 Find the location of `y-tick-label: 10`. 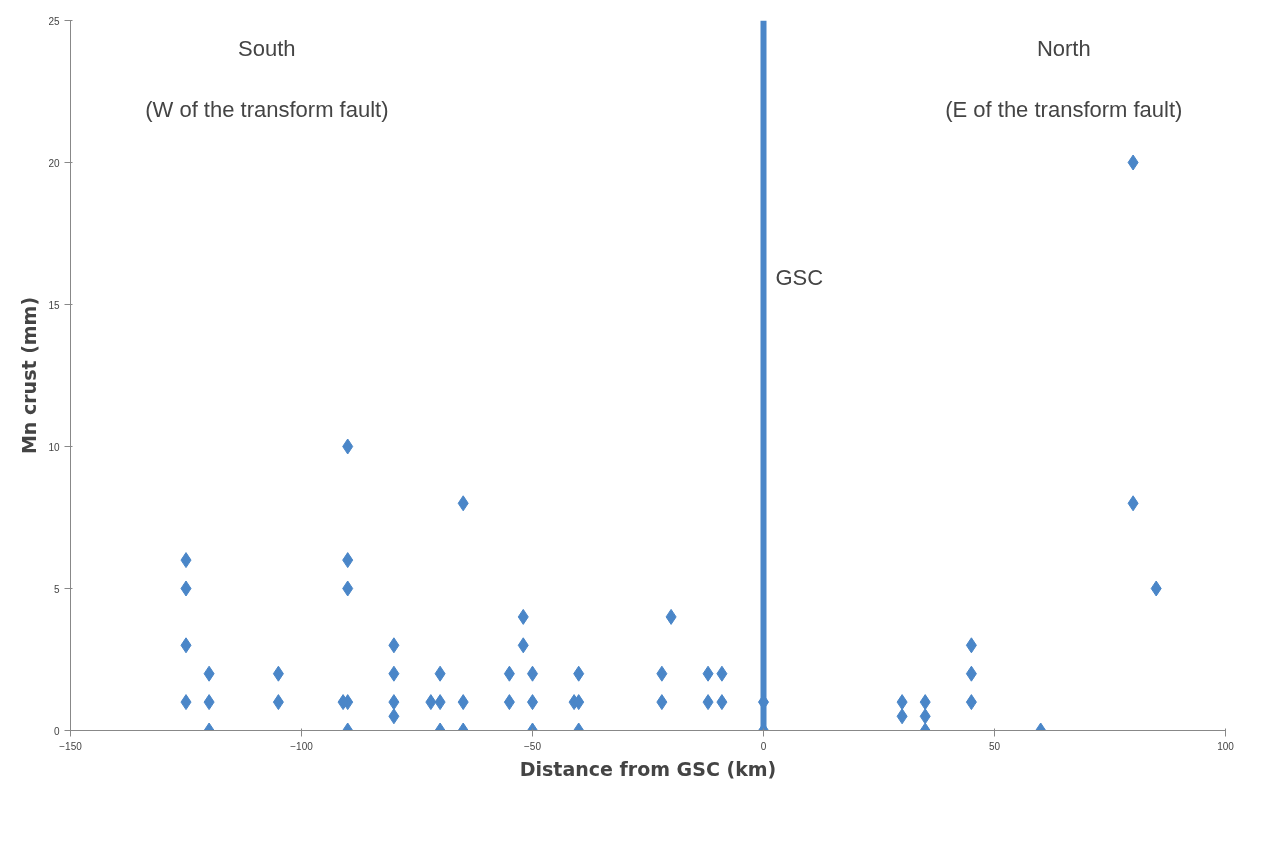

y-tick-label: 10 is located at coordinates (54, 447).